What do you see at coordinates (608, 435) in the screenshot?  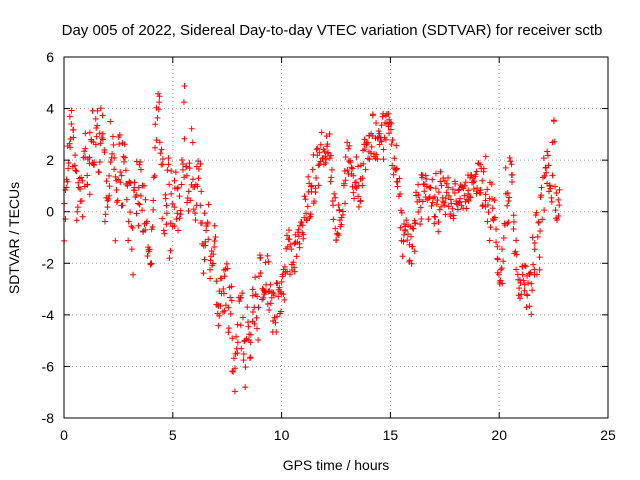 I see `x-tick-label: 25` at bounding box center [608, 435].